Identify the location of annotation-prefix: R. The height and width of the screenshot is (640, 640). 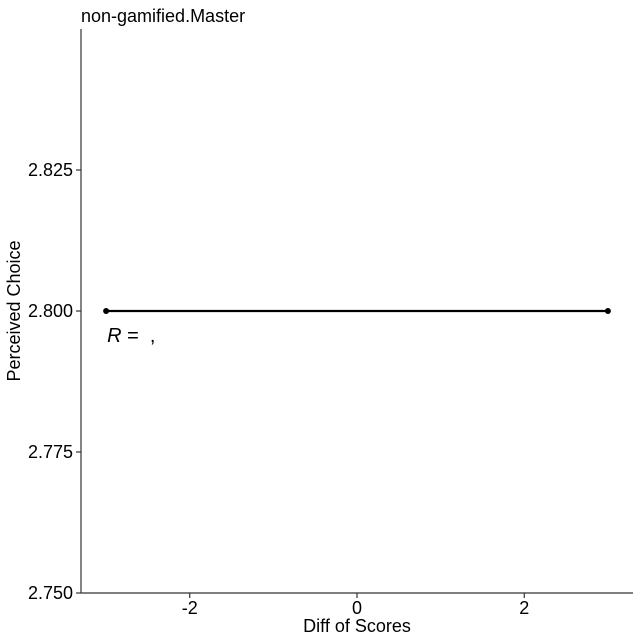
(114, 336).